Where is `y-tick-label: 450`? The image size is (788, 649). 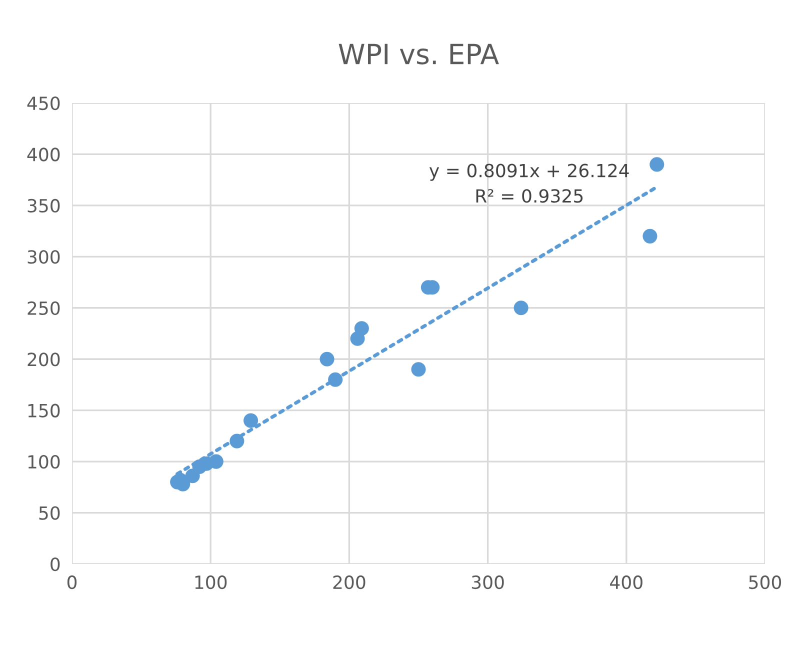 y-tick-label: 450 is located at coordinates (43, 103).